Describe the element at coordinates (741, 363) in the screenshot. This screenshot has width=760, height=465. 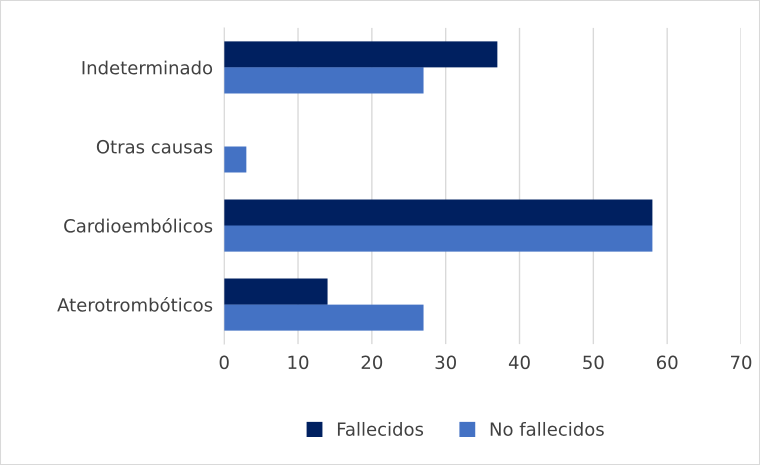
I see `x-tick-label: 70` at that location.